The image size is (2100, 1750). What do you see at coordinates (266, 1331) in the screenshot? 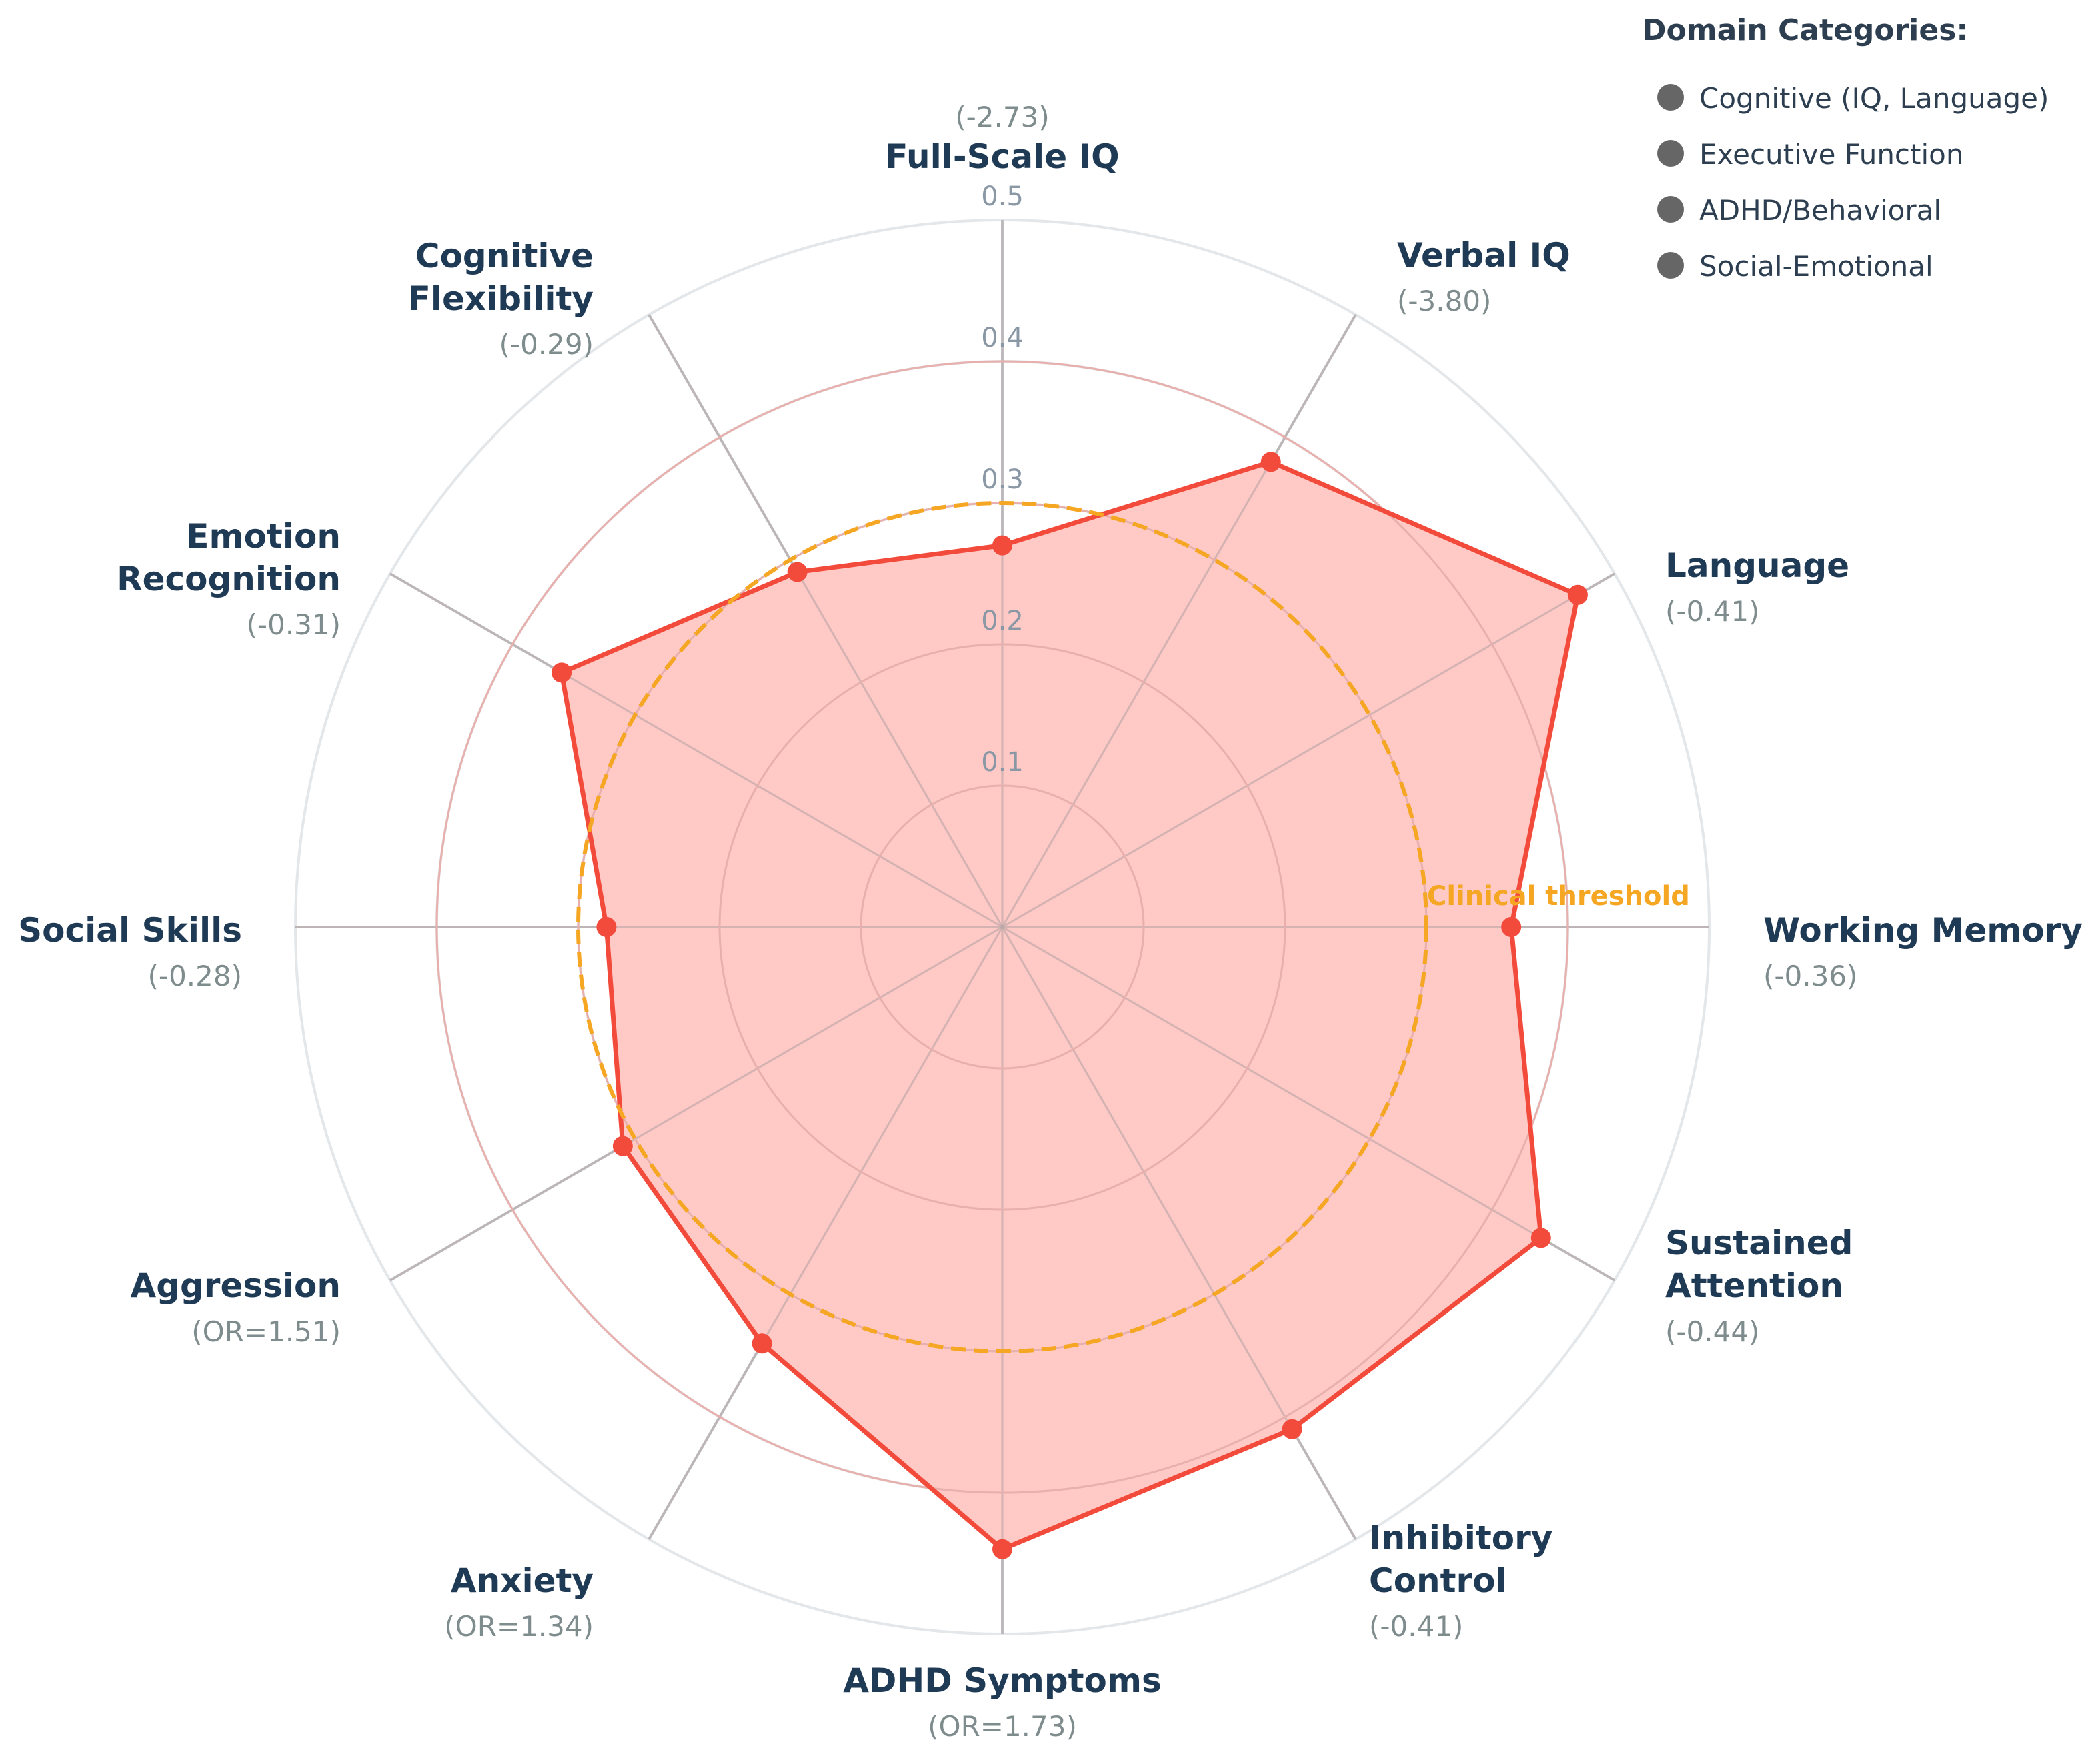
I see `axis-sub-label: (OR=1.51)` at bounding box center [266, 1331].